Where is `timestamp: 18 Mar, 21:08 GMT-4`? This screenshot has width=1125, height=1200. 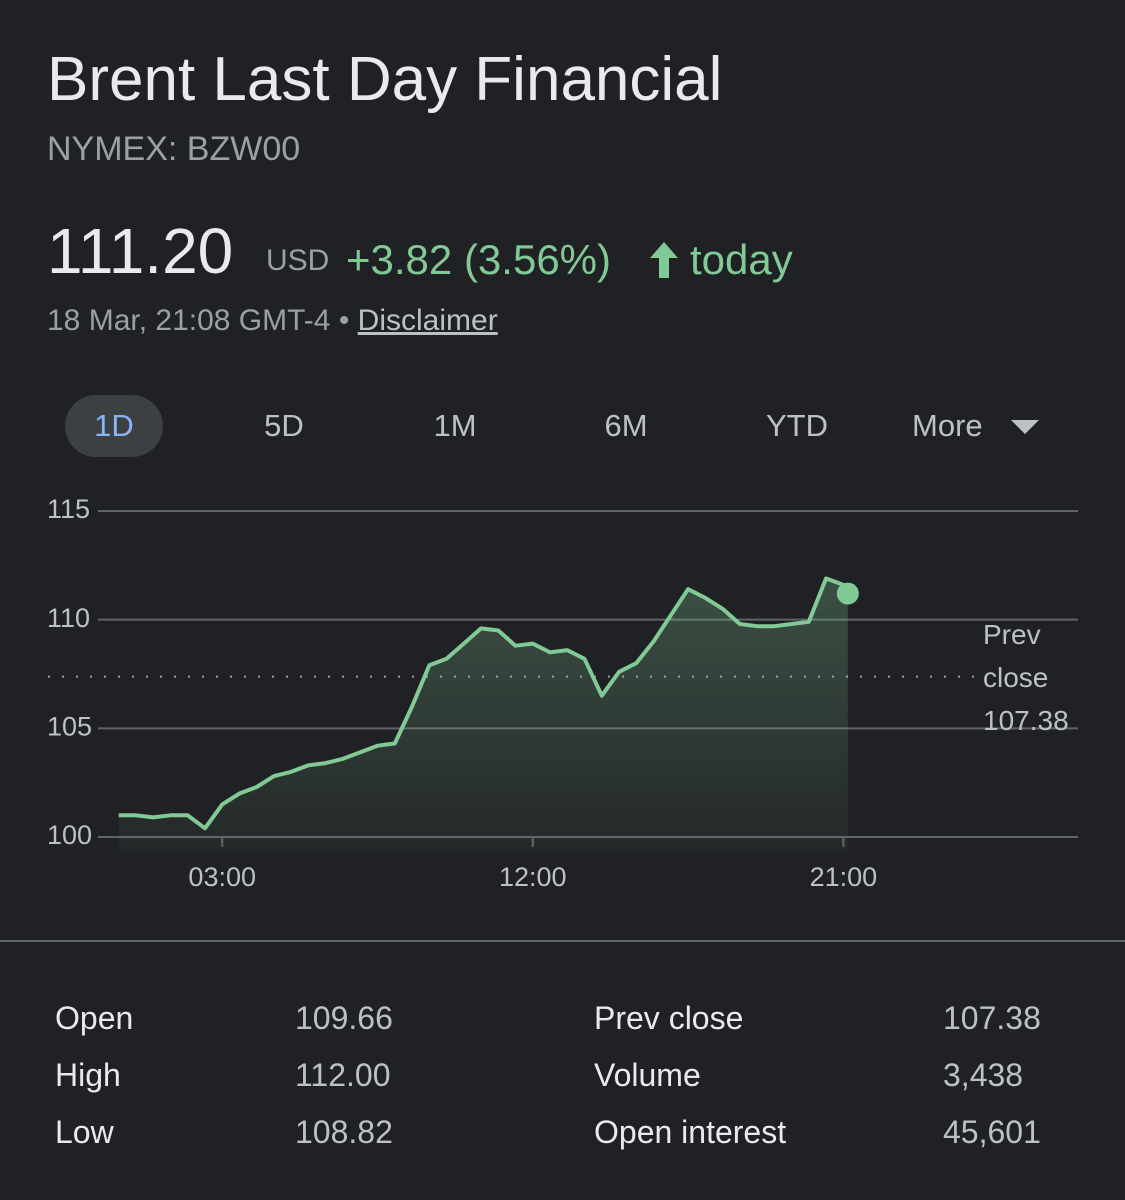 timestamp: 18 Mar, 21:08 GMT-4 is located at coordinates (189, 320).